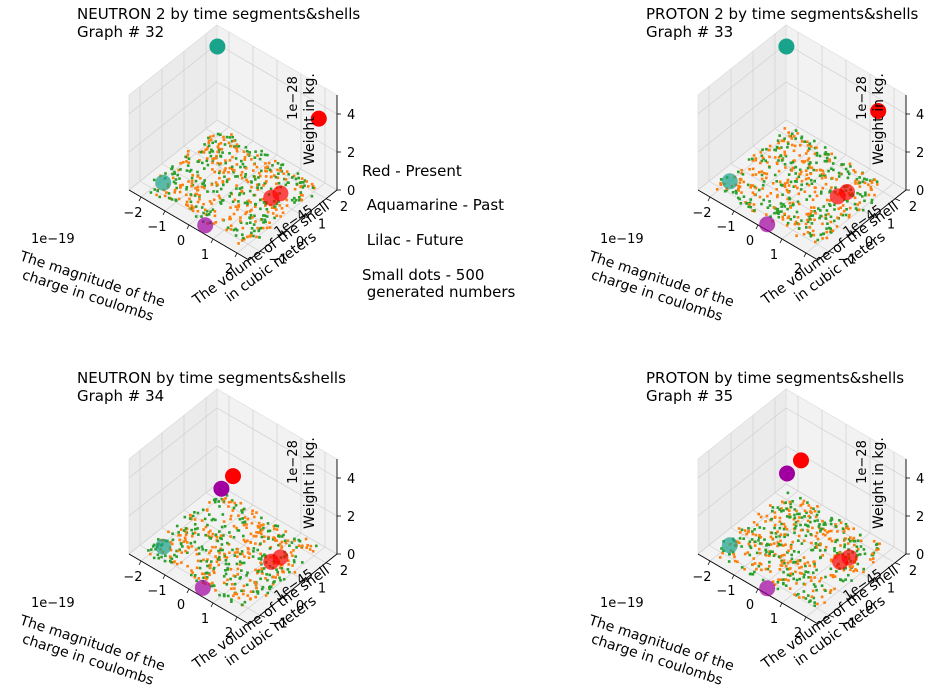 The width and height of the screenshot is (949, 698). I want to click on point-present, so click(878, 111).